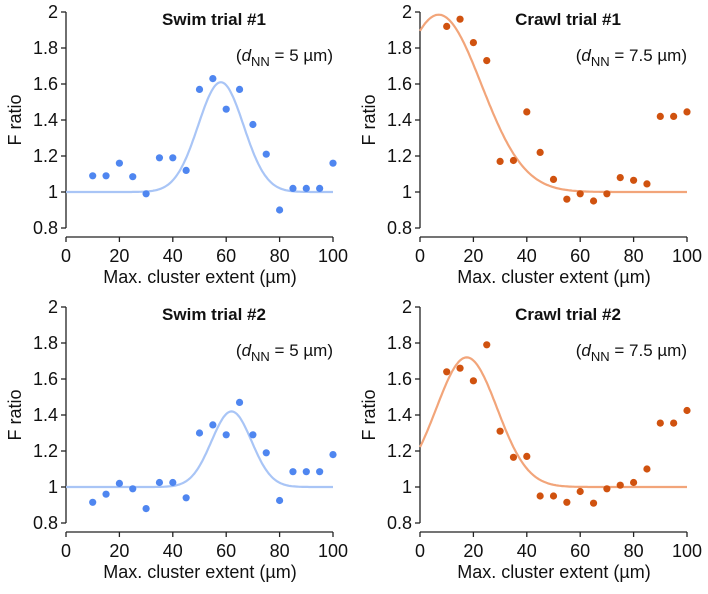 This screenshot has height=594, width=708. Describe the element at coordinates (247, 55) in the screenshot. I see `annotation-variable: d` at that location.